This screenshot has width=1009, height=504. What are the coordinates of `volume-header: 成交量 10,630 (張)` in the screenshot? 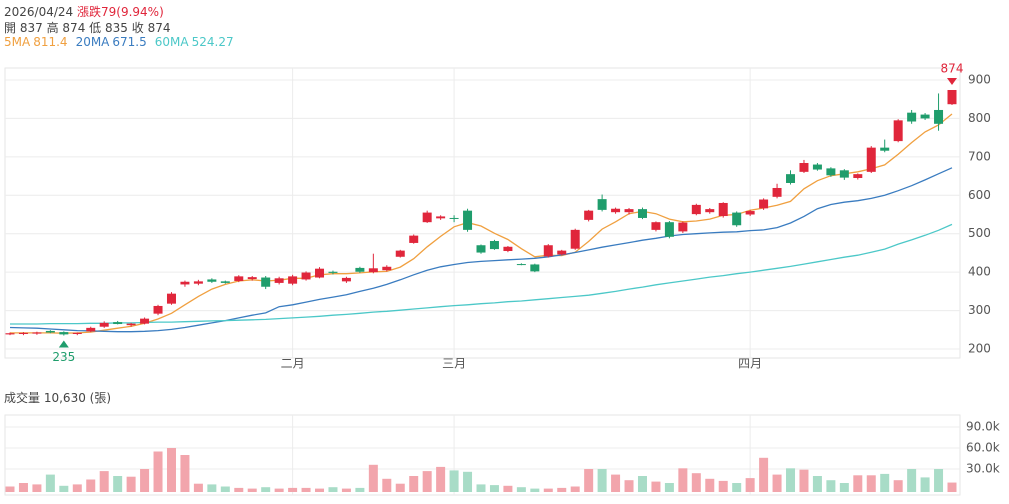 It's located at (57, 397).